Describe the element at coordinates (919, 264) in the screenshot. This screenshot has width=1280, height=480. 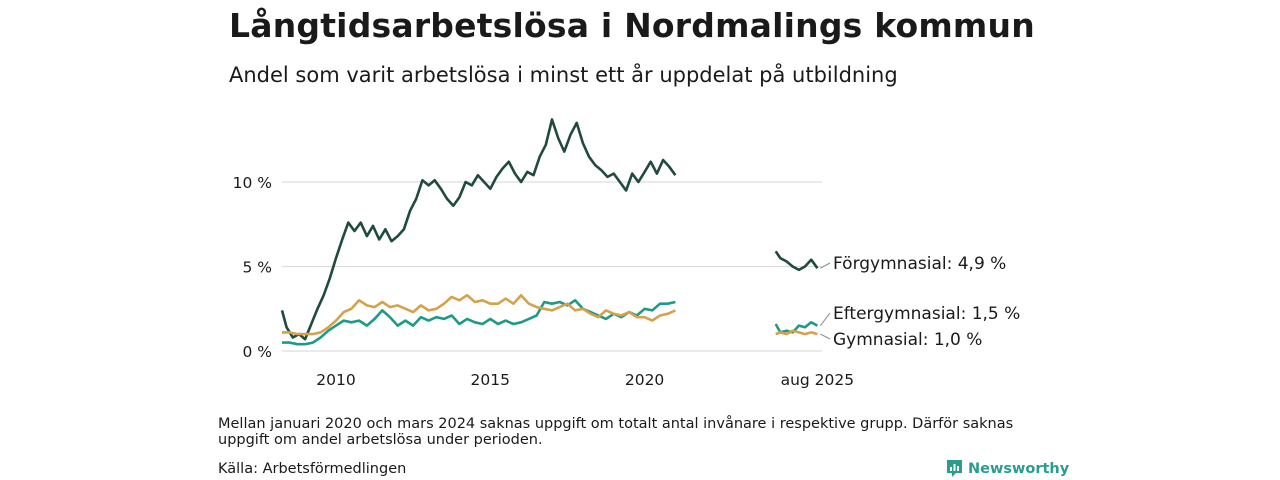
I see `end-label-forgymnasial: Förgymnasial: 4,9 %` at that location.